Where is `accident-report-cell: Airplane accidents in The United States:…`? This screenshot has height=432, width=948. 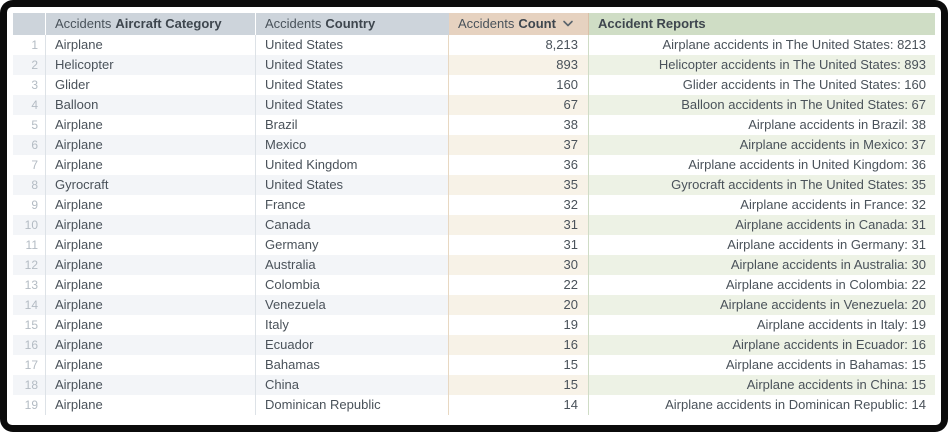
accident-report-cell: Airplane accidents in The United States:… is located at coordinates (762, 45).